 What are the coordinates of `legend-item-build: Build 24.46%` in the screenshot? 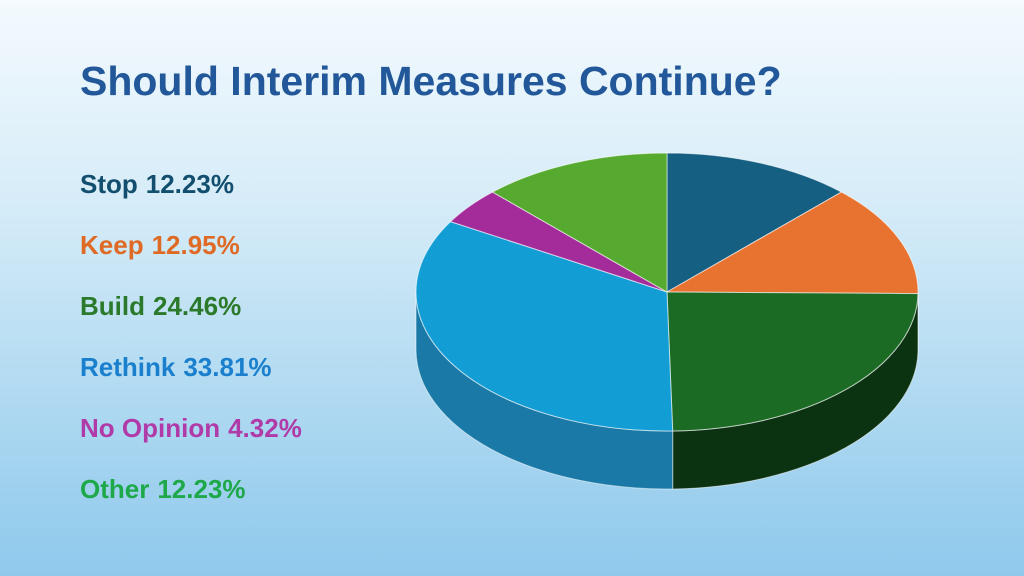 It's located at (191, 318).